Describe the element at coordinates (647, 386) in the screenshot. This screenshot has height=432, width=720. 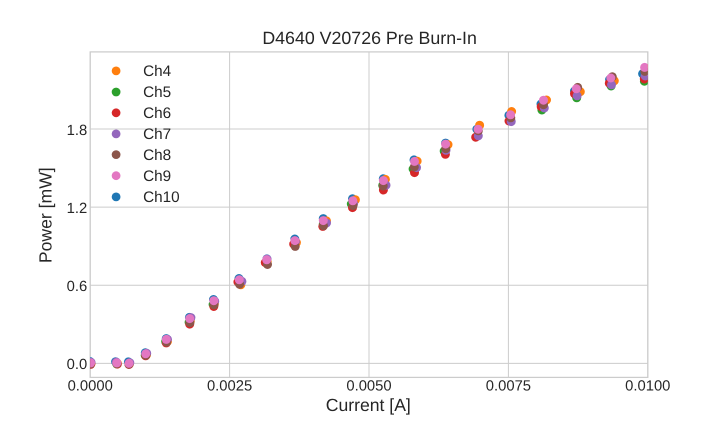
I see `svg-text: 0.0100` at that location.